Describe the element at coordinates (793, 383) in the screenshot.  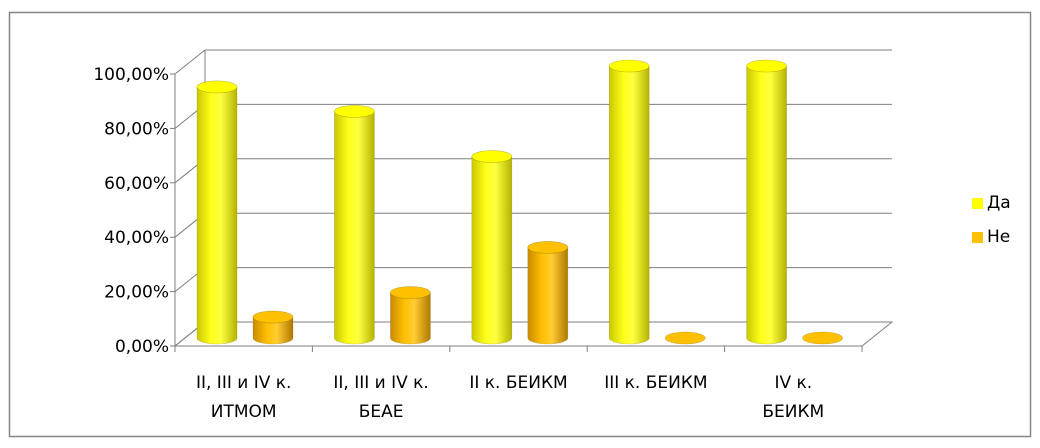
I see `x-category-label: IV к.` at that location.